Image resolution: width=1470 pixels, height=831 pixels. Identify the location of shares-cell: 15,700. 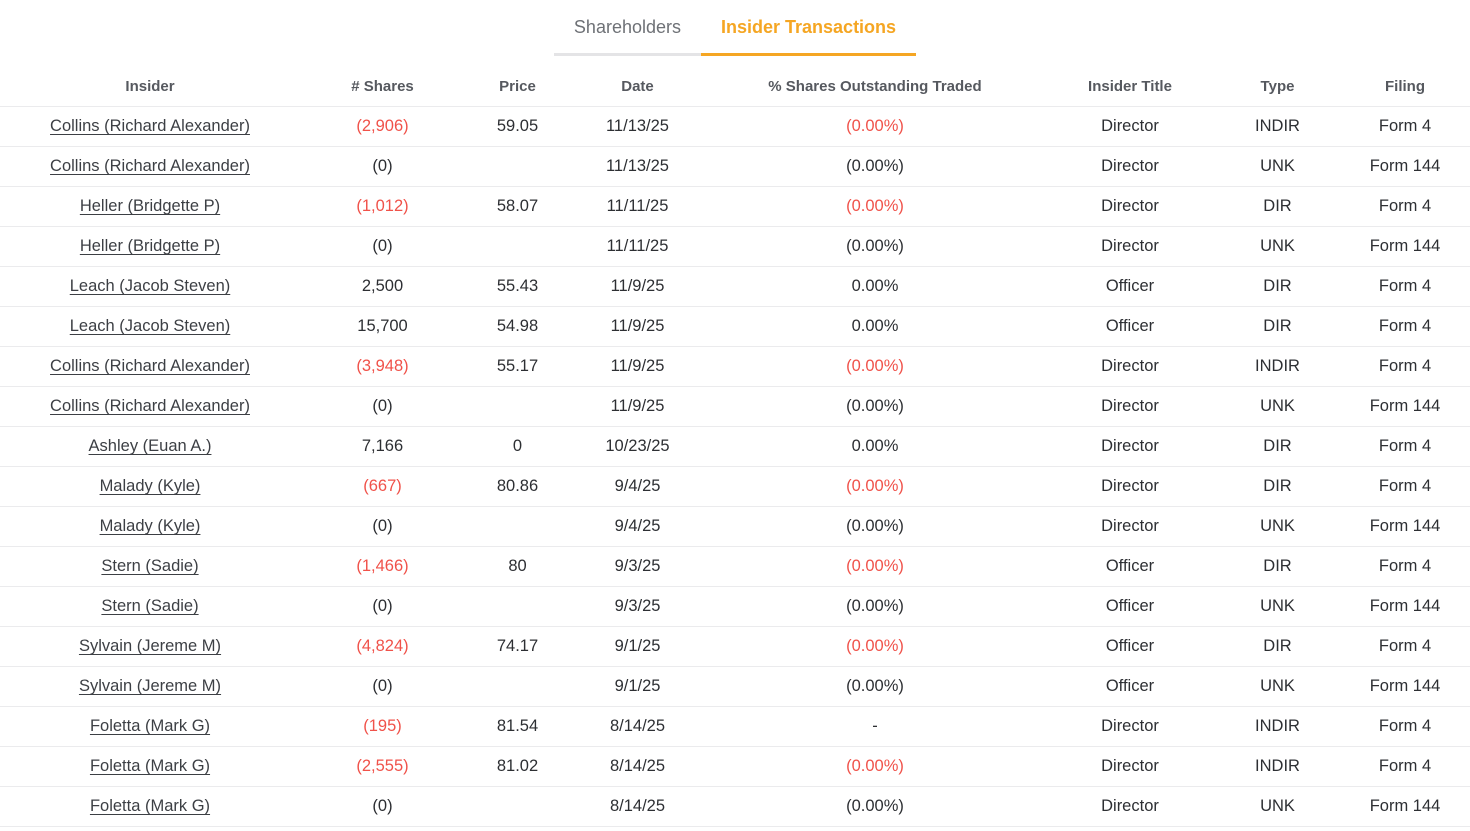
(382, 326).